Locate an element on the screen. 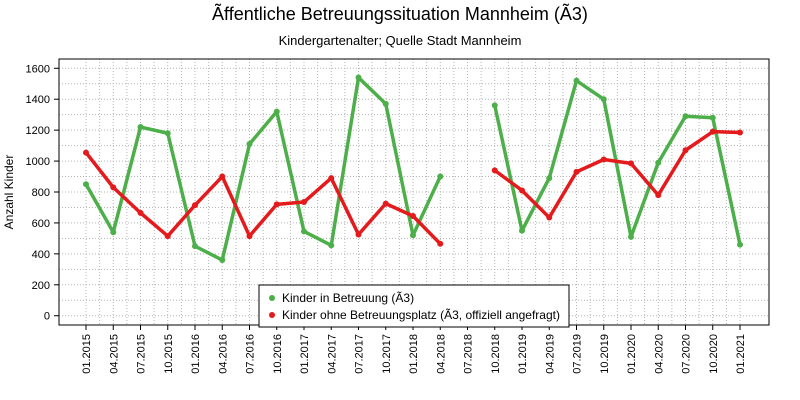  y-axis-label: Anzahl Kinder is located at coordinates (9, 192).